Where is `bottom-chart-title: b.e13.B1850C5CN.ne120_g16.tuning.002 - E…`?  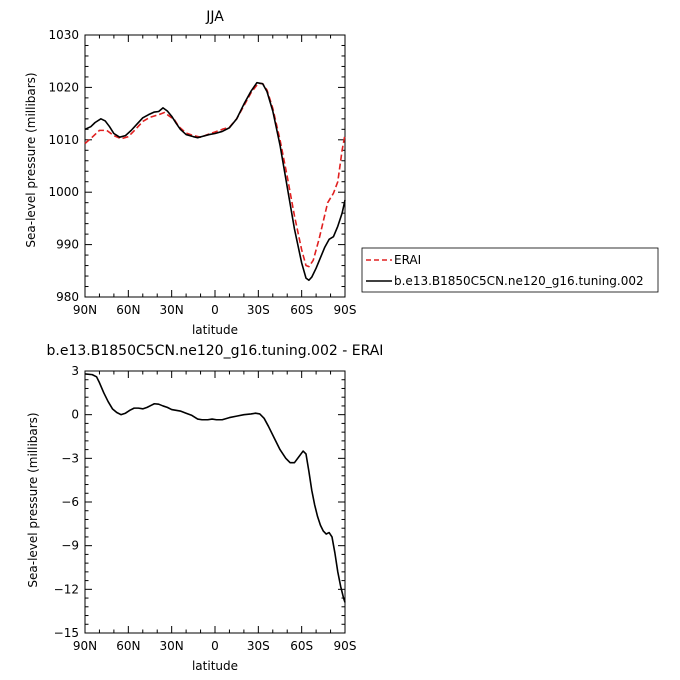
bottom-chart-title: b.e13.B1850C5CN.ne120_g16.tuning.002 - E… is located at coordinates (215, 351).